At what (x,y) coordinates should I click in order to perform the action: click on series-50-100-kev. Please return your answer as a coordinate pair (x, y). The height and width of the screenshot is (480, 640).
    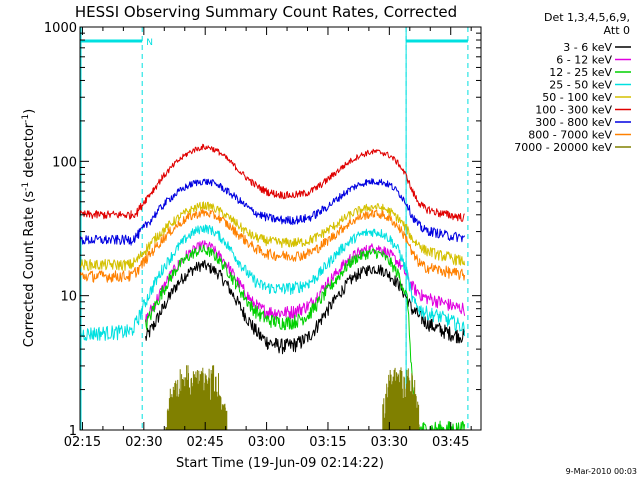
    Looking at the image, I should click on (272, 236).